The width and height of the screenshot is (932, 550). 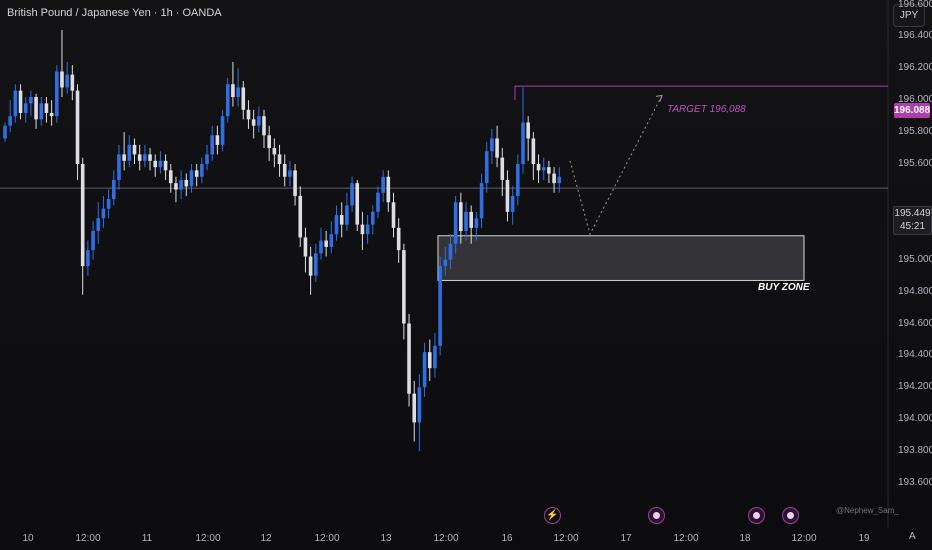 I want to click on buy-zone-label: BUY ZONE, so click(x=784, y=287).